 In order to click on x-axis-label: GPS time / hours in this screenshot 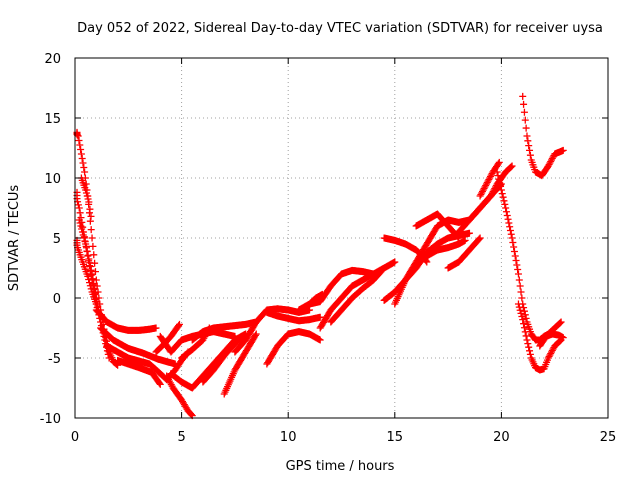, I will do `click(340, 466)`.